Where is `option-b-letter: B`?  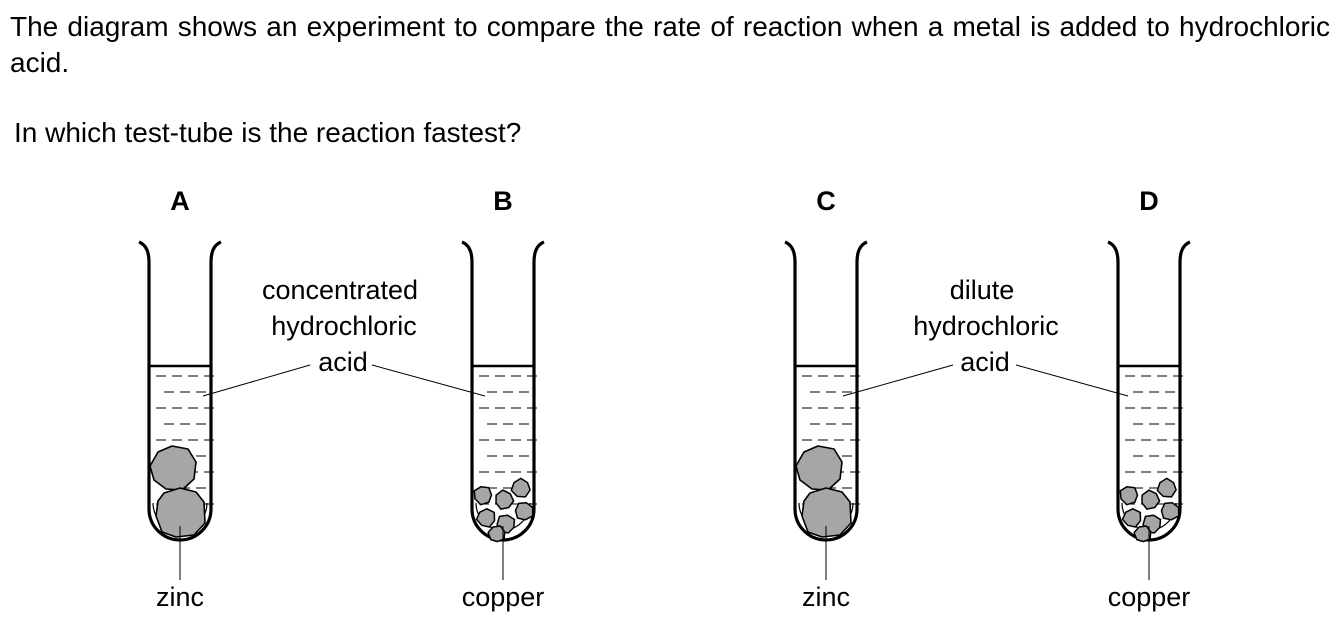
option-b-letter: B is located at coordinates (503, 201).